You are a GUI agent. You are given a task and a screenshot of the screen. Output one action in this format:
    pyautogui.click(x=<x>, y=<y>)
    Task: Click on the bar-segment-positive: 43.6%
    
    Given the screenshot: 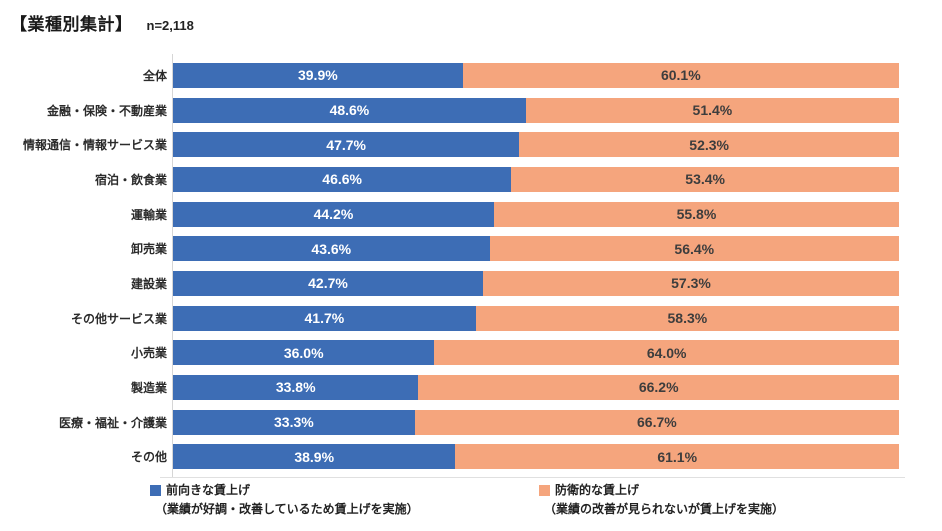 What is the action you would take?
    pyautogui.click(x=331, y=249)
    